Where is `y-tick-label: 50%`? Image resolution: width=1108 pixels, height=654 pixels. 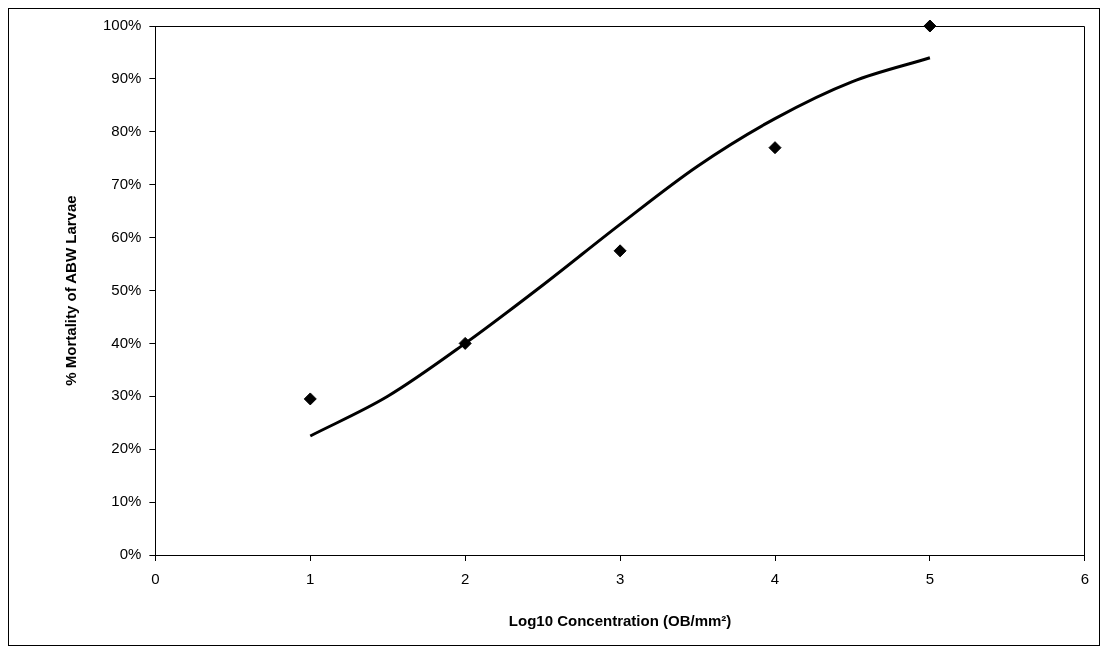
y-tick-label: 50% is located at coordinates (126, 289).